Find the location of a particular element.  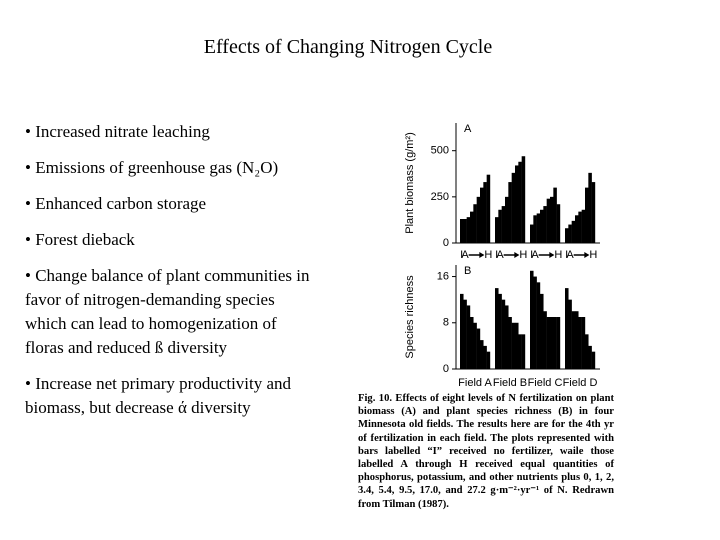

panel-label: A is located at coordinates (468, 129).